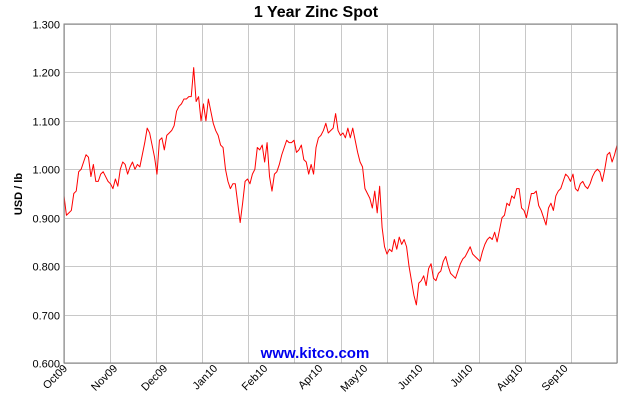  I want to click on y-tick-label: 1.100, so click(46, 123).